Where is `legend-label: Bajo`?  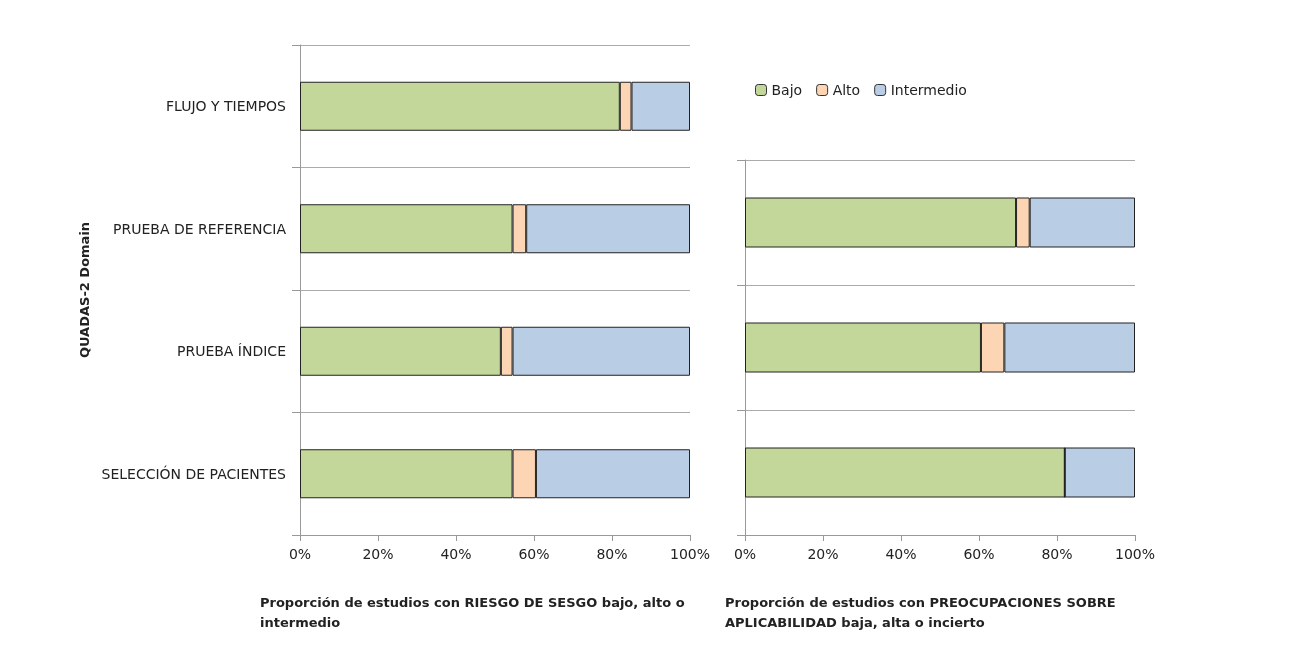 legend-label: Bajo is located at coordinates (787, 90).